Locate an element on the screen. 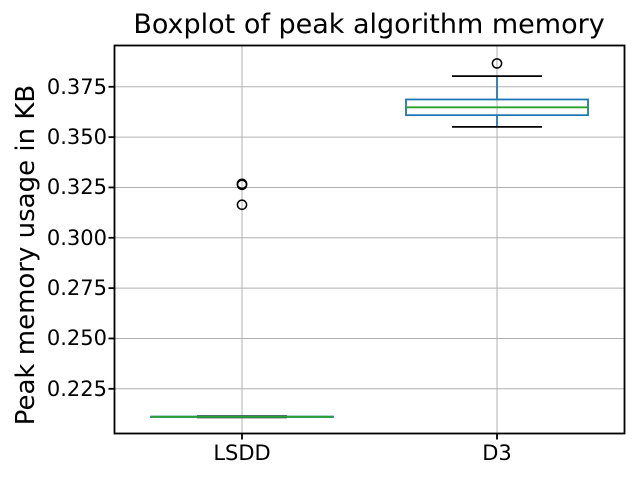 This screenshot has height=480, width=640. outlier-D3 is located at coordinates (497, 63).